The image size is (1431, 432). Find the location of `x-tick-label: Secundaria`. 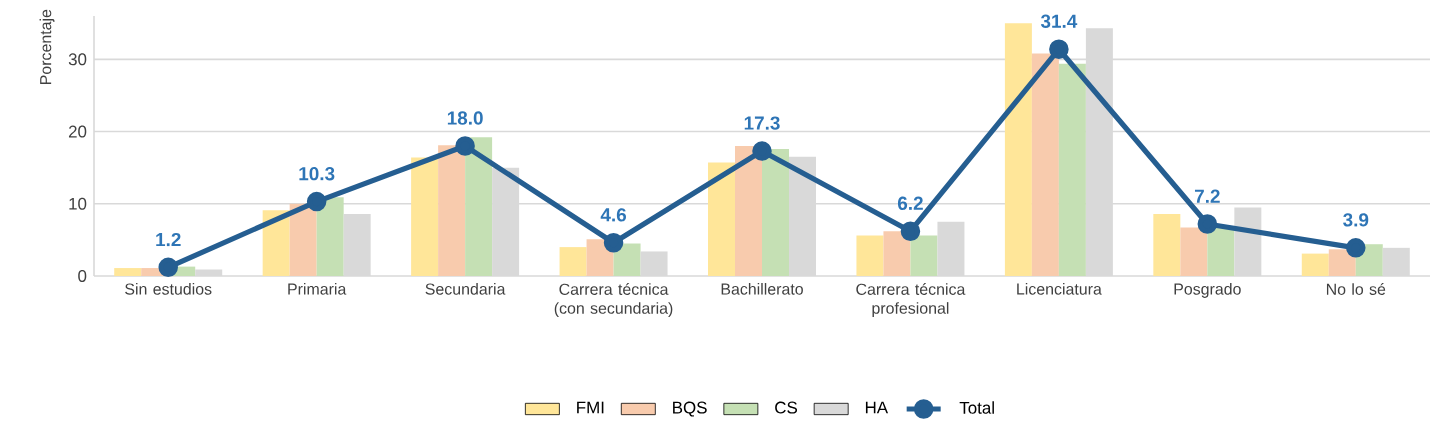

x-tick-label: Secundaria is located at coordinates (465, 289).